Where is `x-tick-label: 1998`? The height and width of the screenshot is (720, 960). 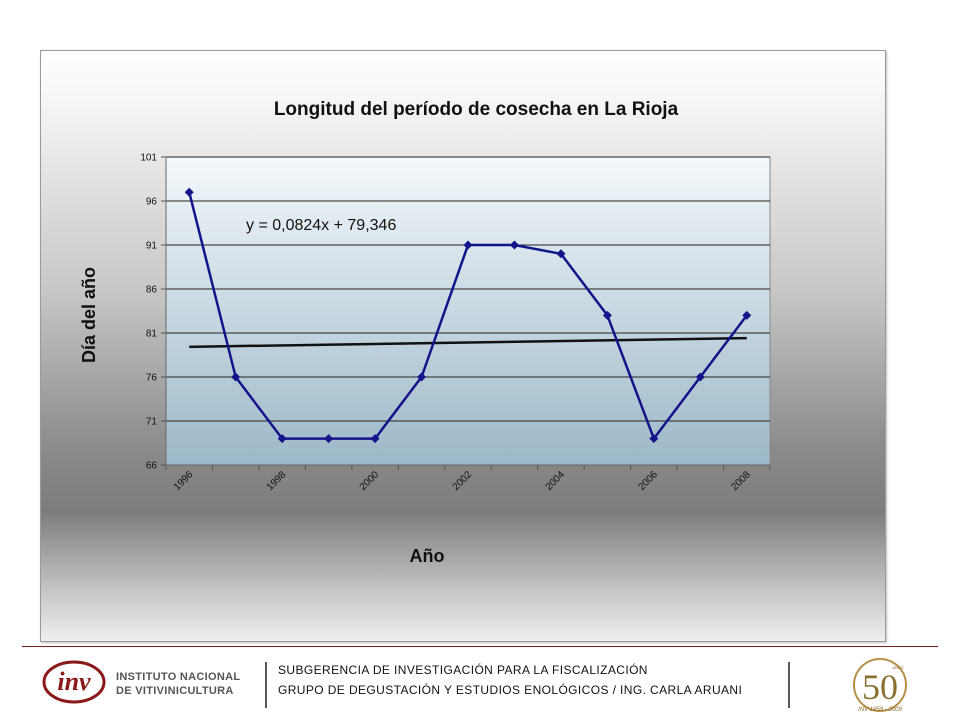
x-tick-label: 1998 is located at coordinates (277, 481).